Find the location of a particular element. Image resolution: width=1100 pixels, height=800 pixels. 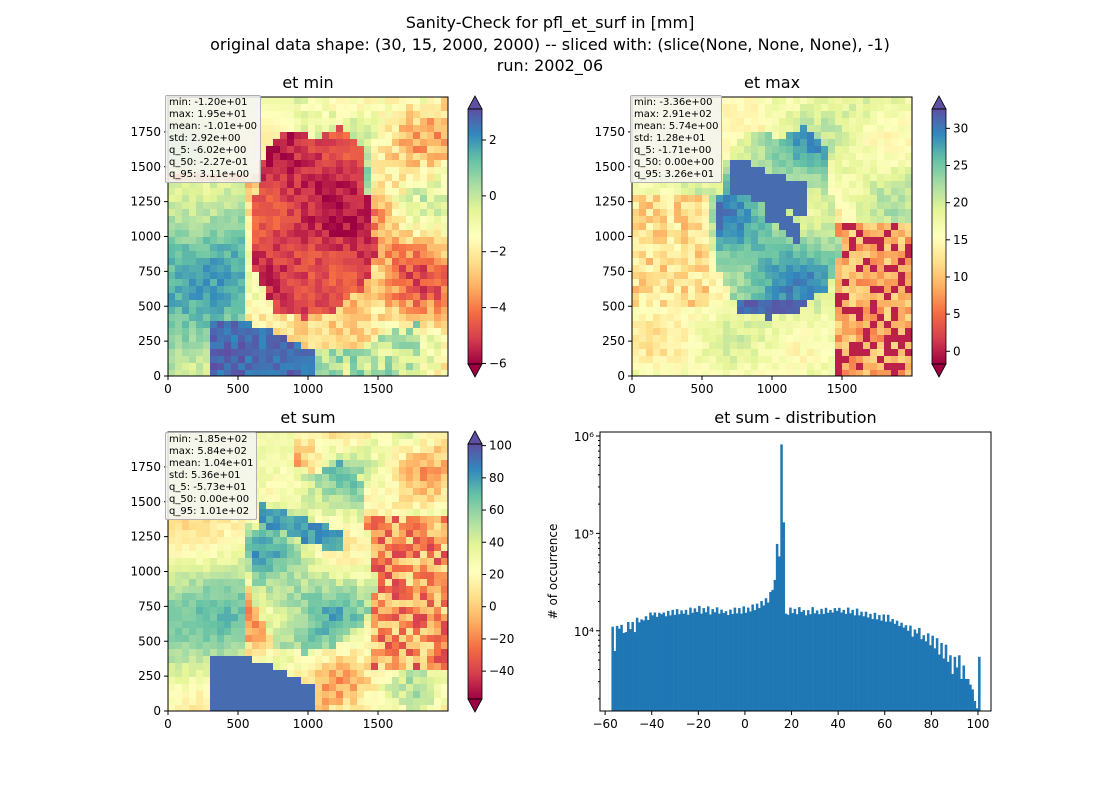

y-tick-label: 1500 is located at coordinates (145, 167).